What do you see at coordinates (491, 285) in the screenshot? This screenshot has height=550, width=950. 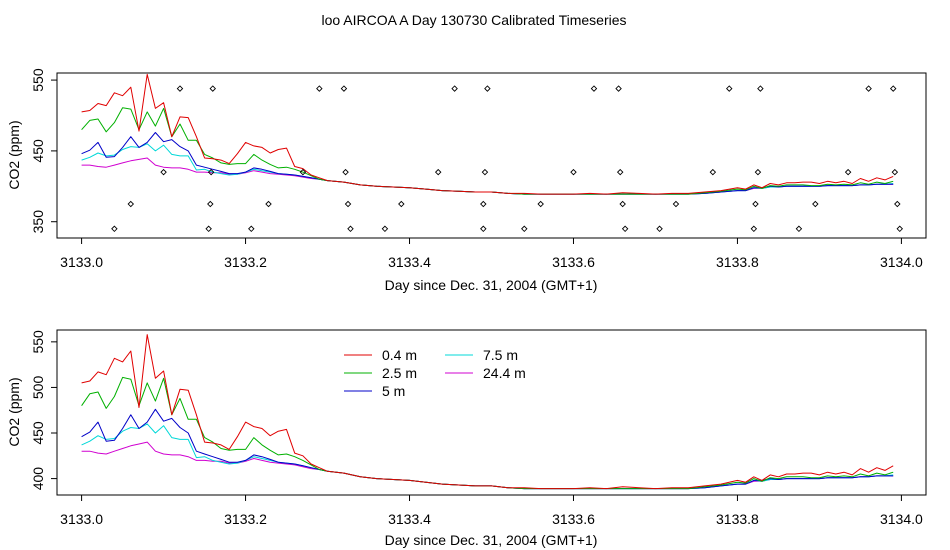 I see `top-x-axis-label: Day since Dec. 31, 2004 (GMT+1)` at bounding box center [491, 285].